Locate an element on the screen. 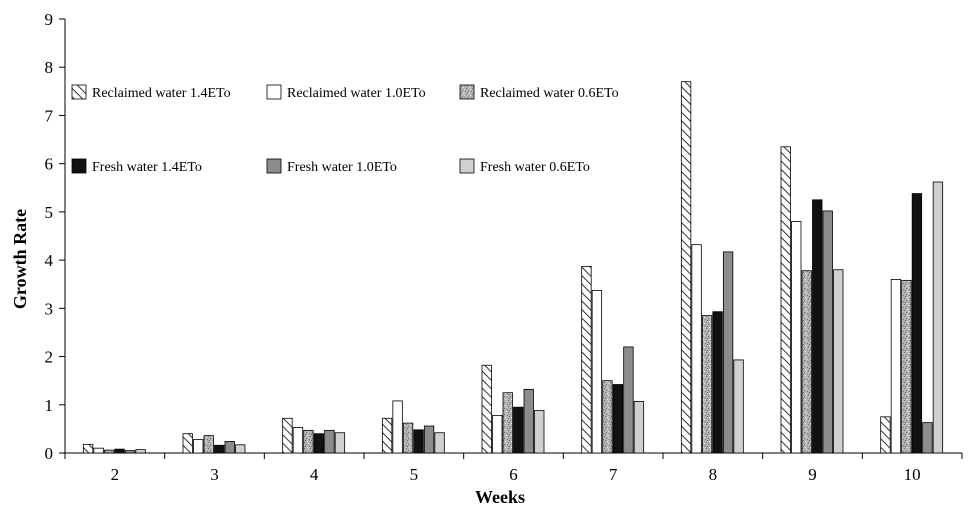 This screenshot has width=971, height=509. y-tick-label: 5 is located at coordinates (49, 212).